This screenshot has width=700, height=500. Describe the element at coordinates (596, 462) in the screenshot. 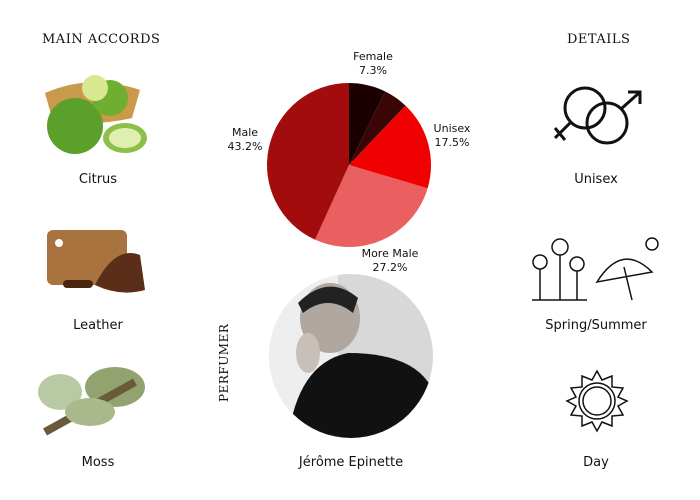

I see `detail-time: Day` at that location.